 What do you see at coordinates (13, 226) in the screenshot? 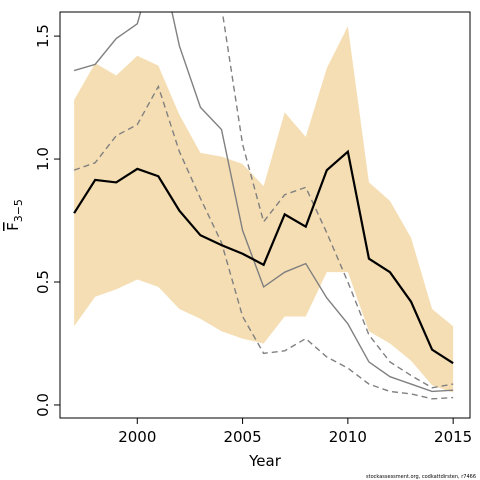
I see `y-label-main: F` at bounding box center [13, 226].